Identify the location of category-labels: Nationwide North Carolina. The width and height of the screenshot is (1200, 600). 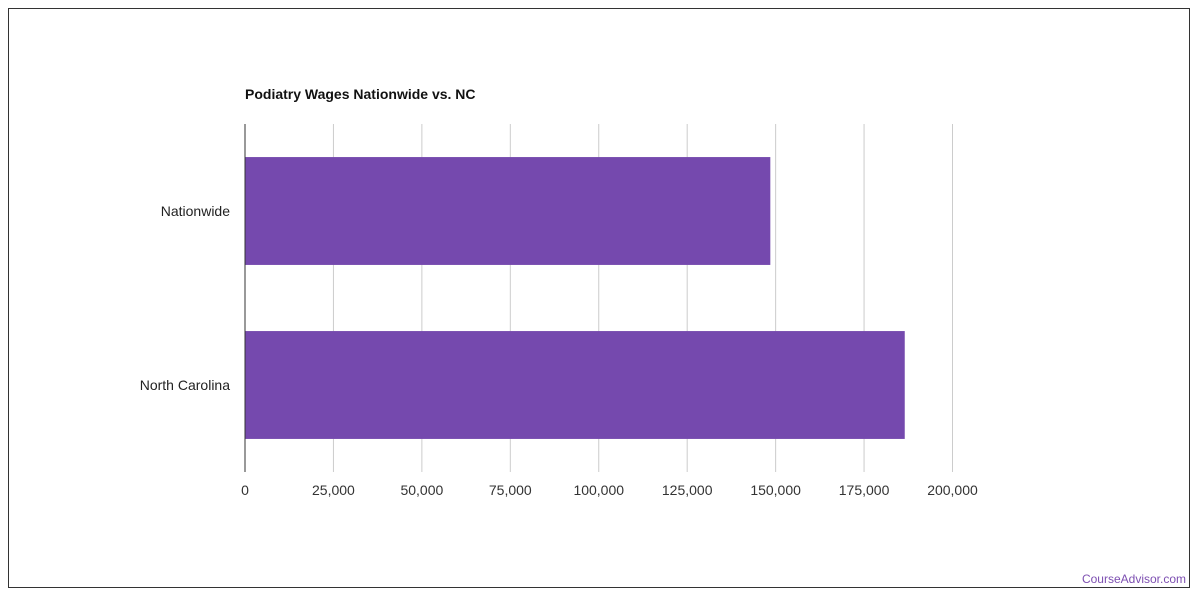
(185, 298).